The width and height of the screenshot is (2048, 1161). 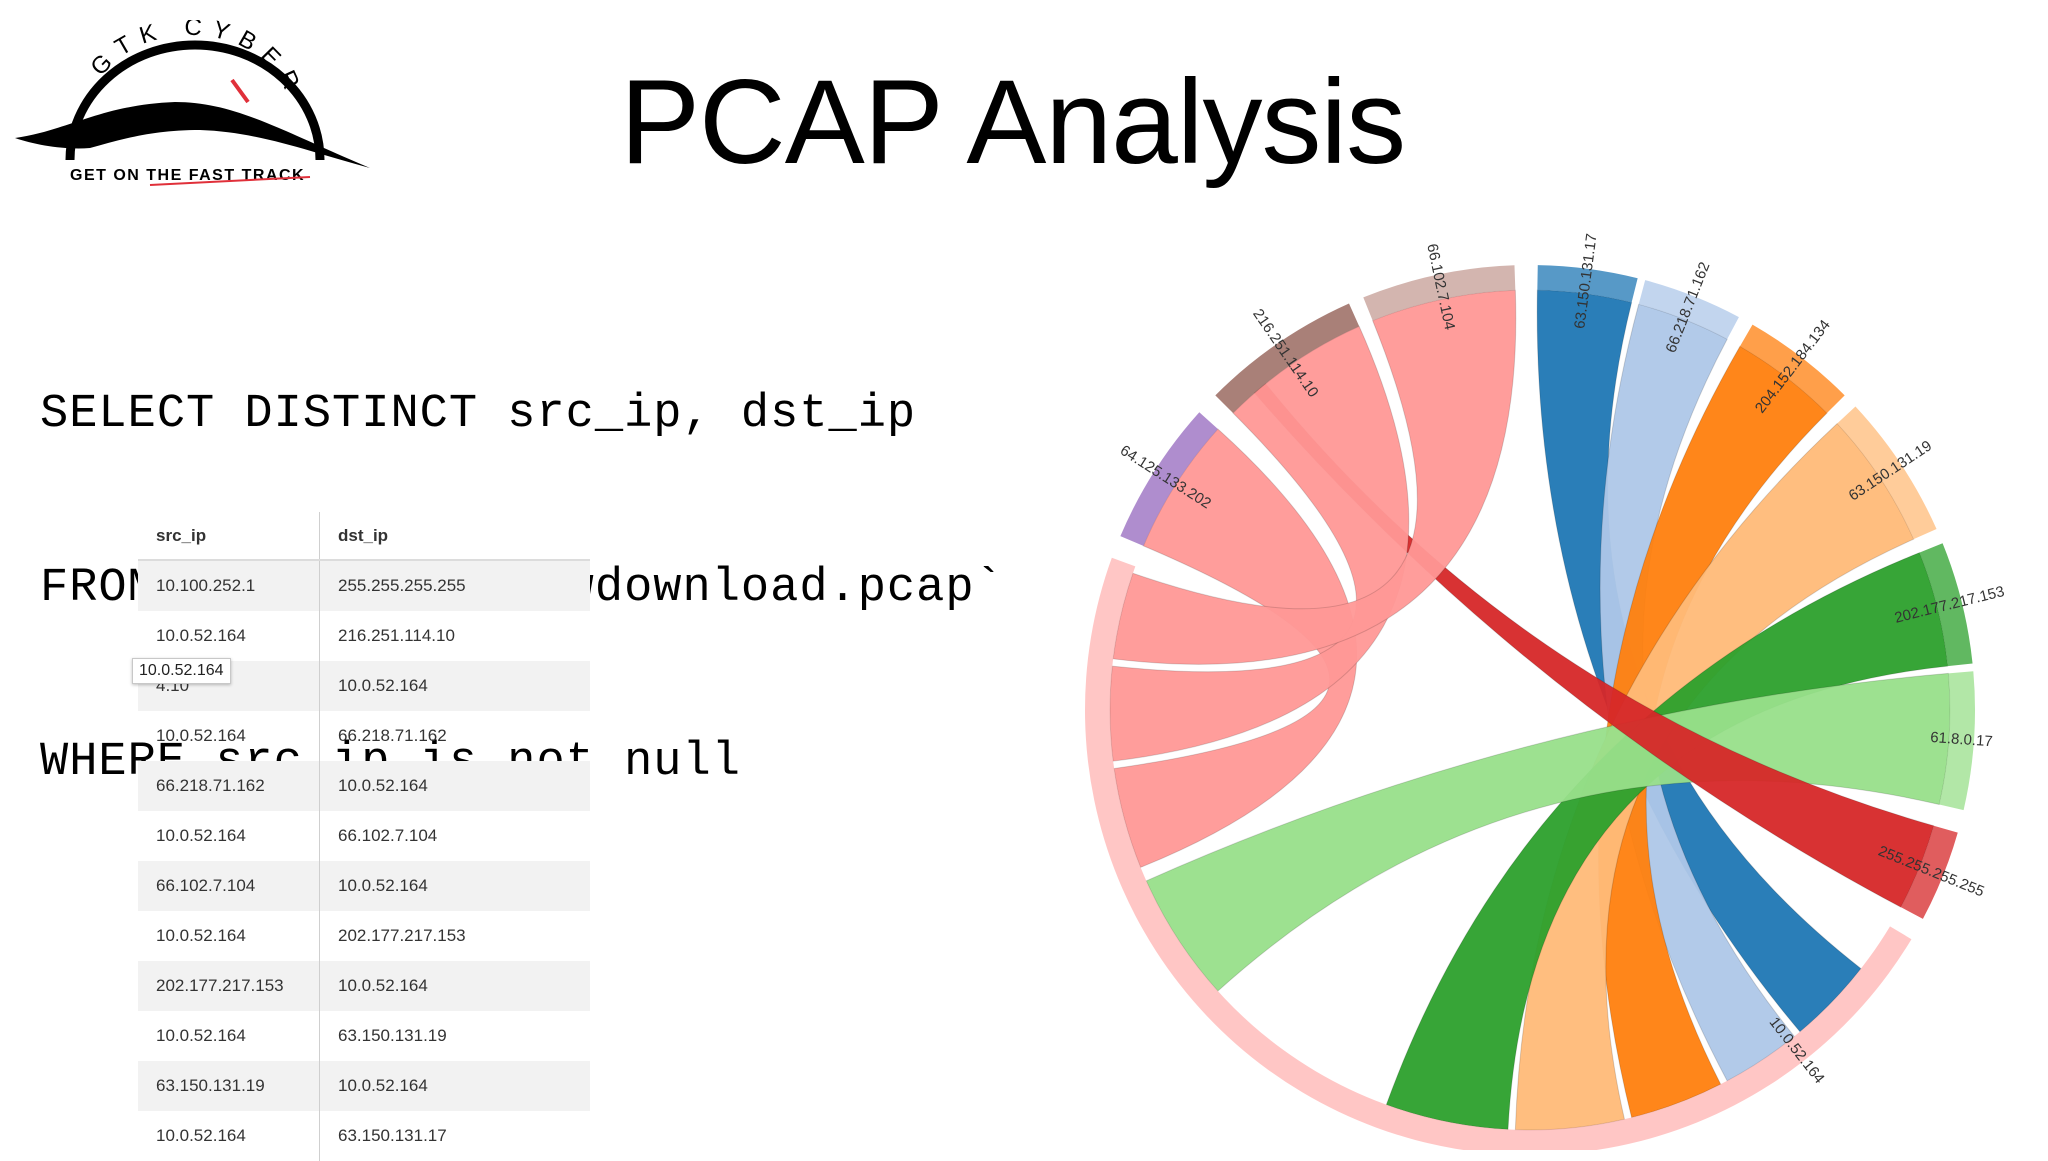 I want to click on cell-src-ip: 202.177.217.153, so click(x=229, y=986).